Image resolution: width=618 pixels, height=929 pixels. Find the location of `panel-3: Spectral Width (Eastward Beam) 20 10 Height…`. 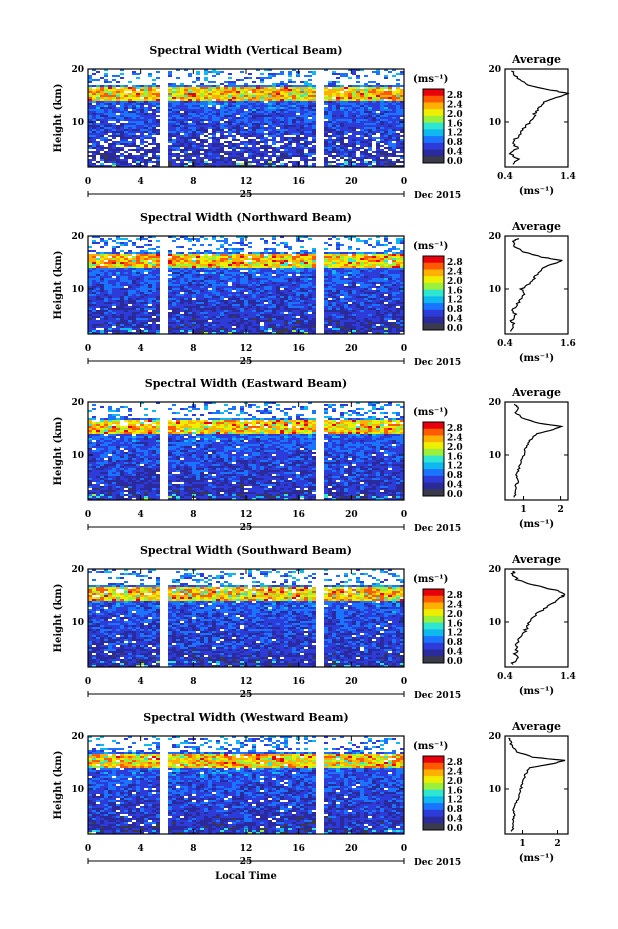

panel-3: Spectral Width (Eastward Beam) 20 10 Height… is located at coordinates (311, 455).